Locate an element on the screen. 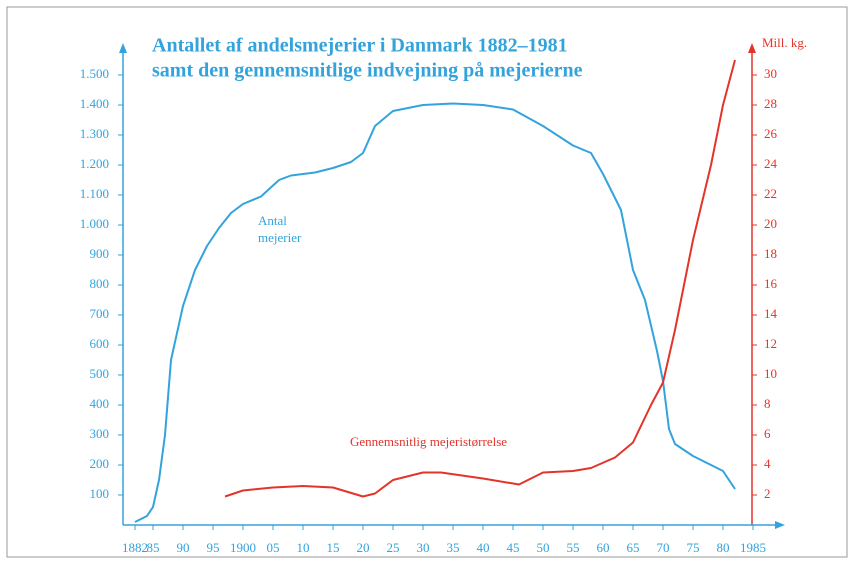  y2-tick-label: 30 is located at coordinates (770, 73).